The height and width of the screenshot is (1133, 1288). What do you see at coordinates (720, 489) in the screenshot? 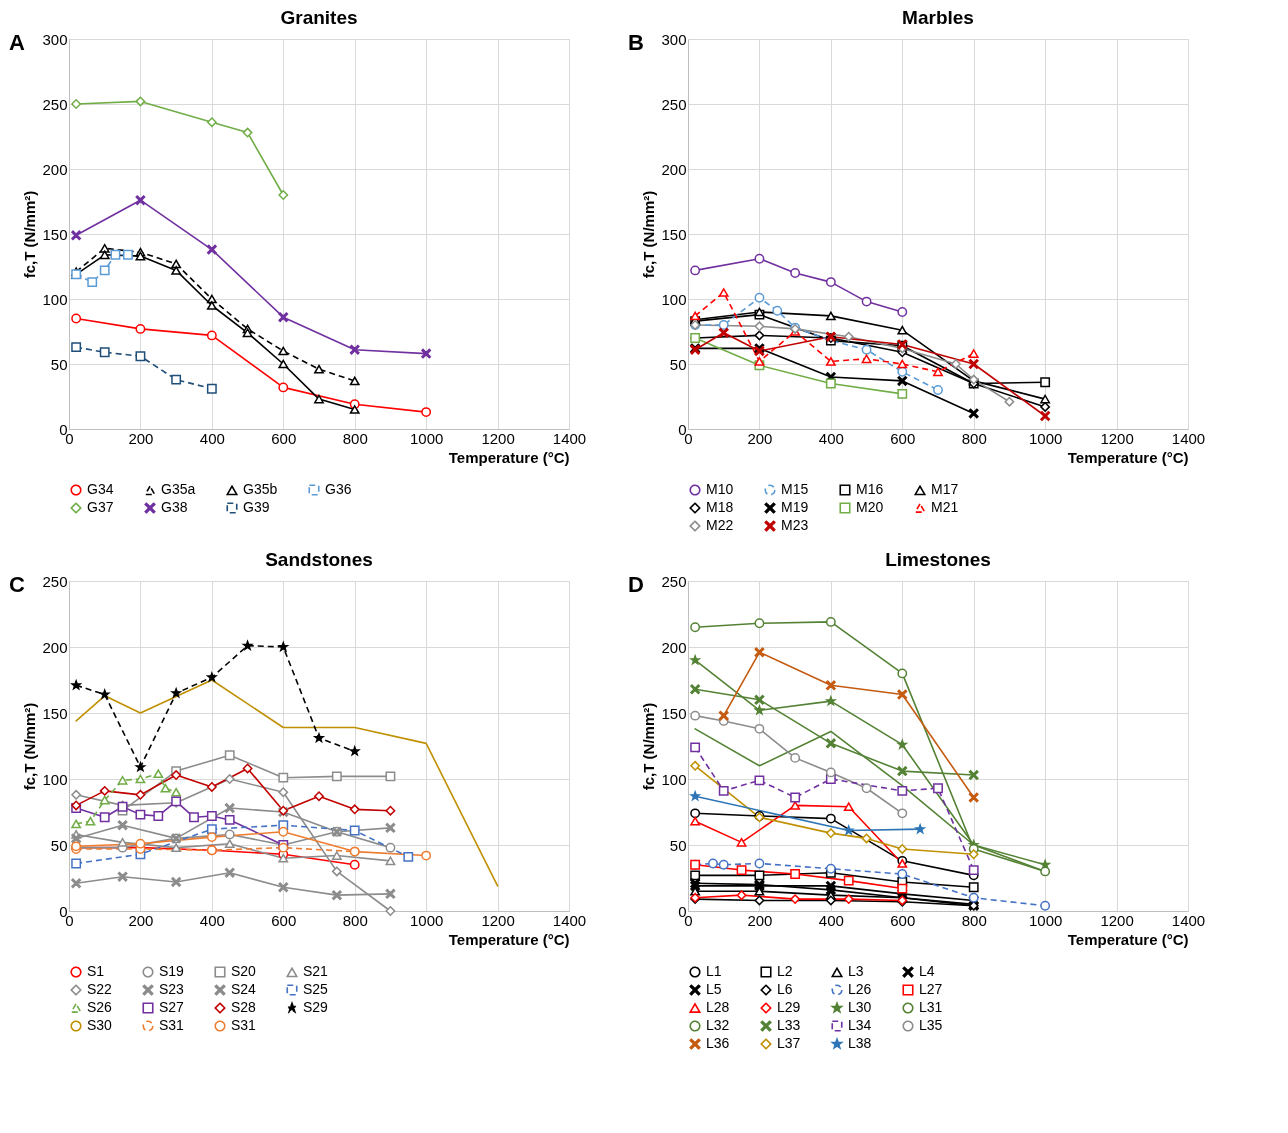
I see `legend-label: M10` at bounding box center [720, 489].